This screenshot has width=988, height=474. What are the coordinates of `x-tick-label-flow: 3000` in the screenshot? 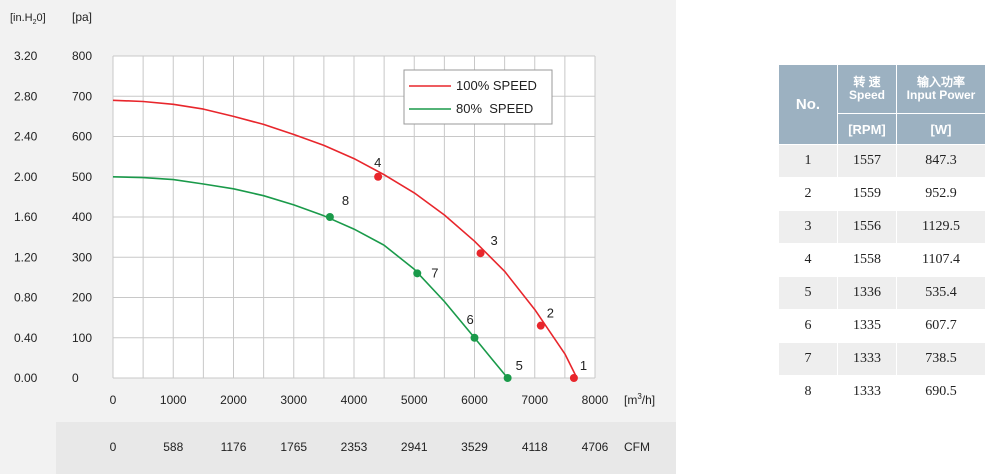 It's located at (293, 400).